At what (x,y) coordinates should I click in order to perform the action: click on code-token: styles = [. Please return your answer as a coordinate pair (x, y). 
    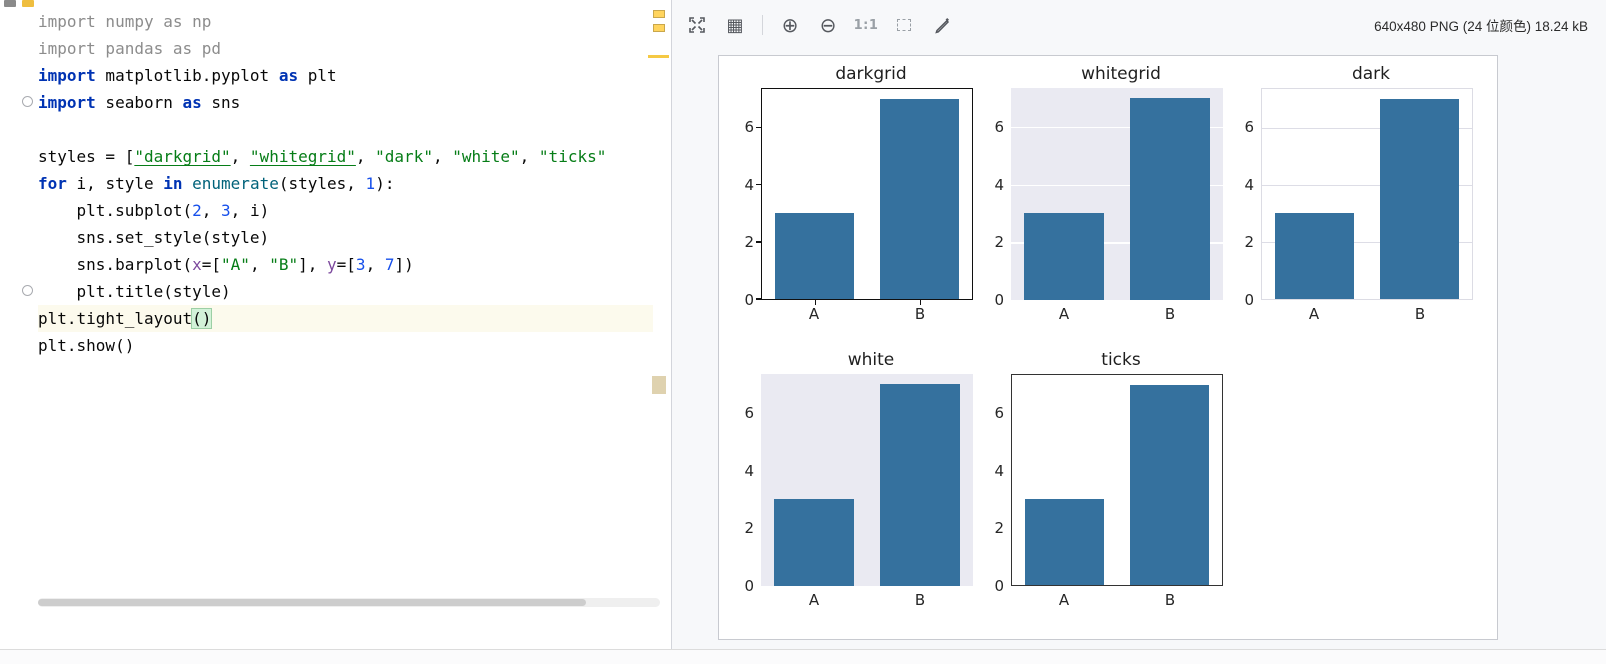
    Looking at the image, I should click on (86, 156).